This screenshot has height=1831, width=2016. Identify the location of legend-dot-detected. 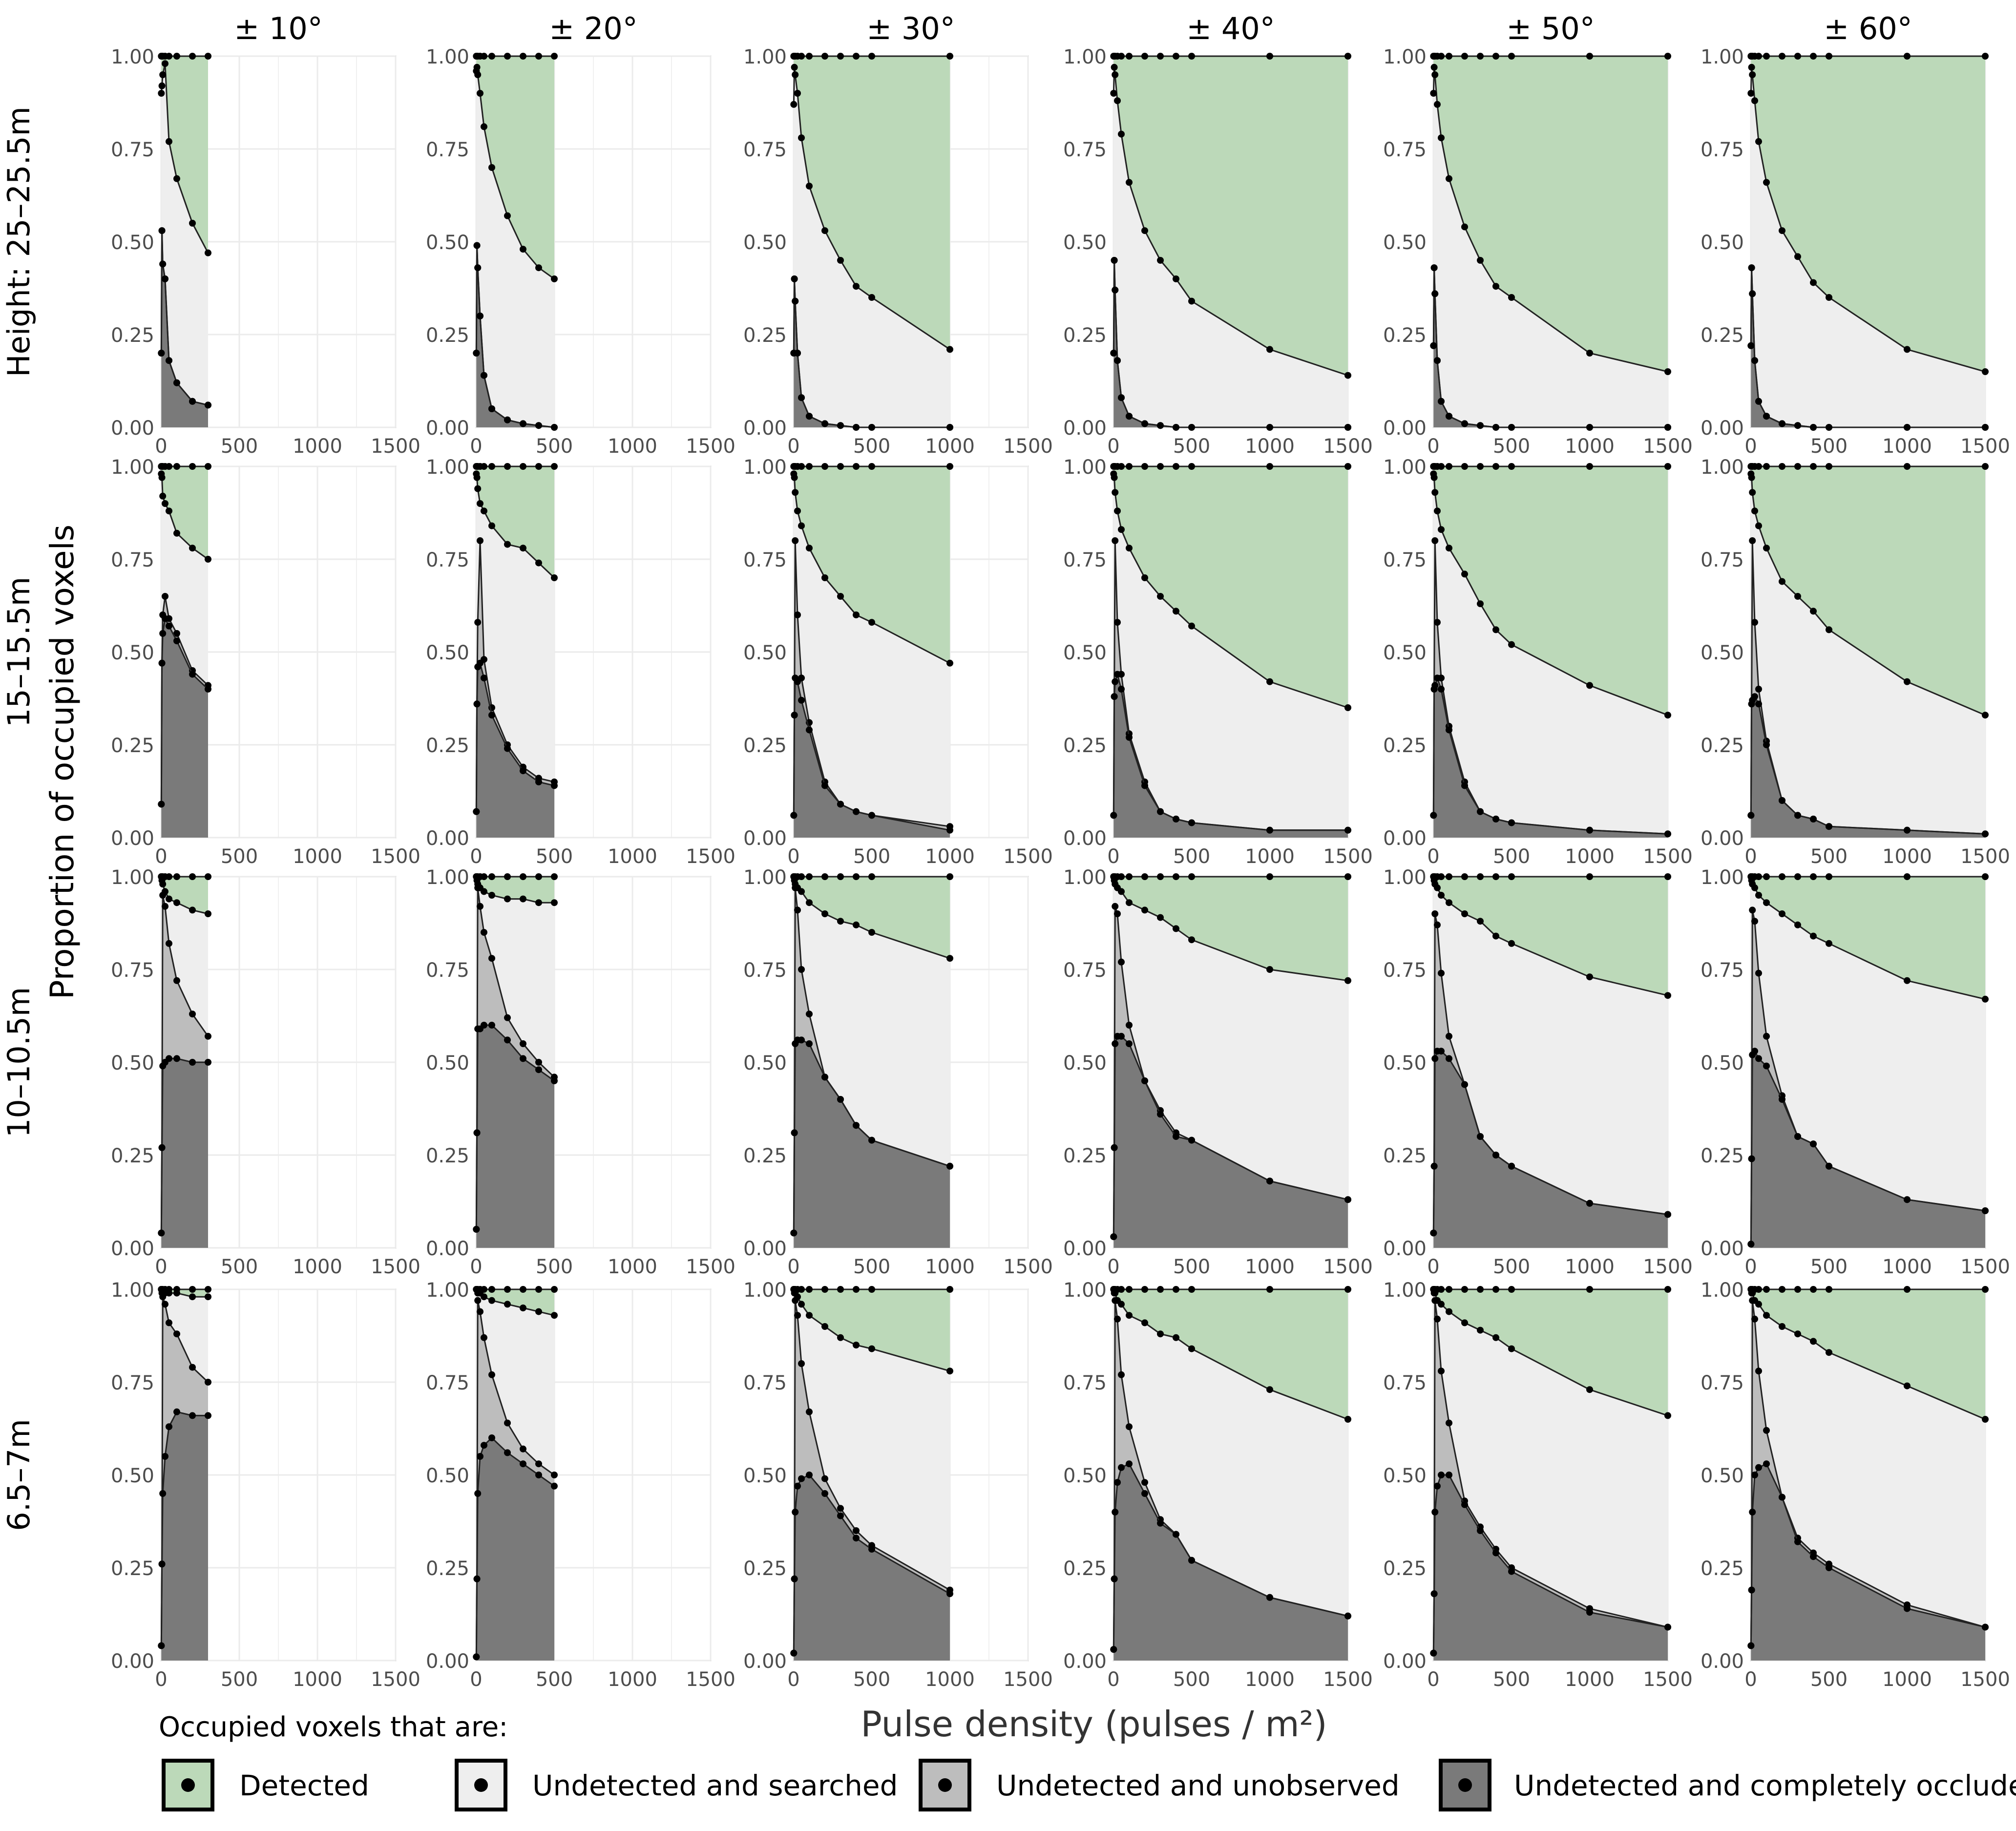
(188, 1785).